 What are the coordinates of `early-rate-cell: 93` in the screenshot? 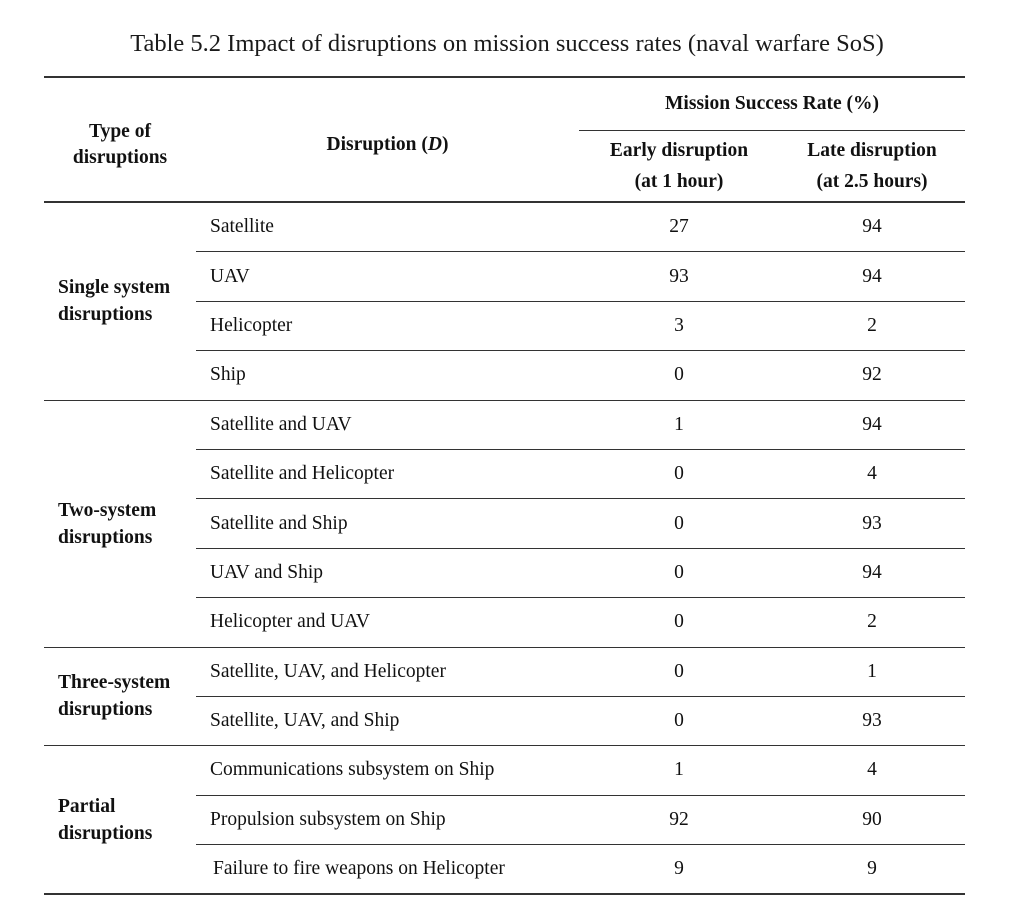 It's located at (679, 276).